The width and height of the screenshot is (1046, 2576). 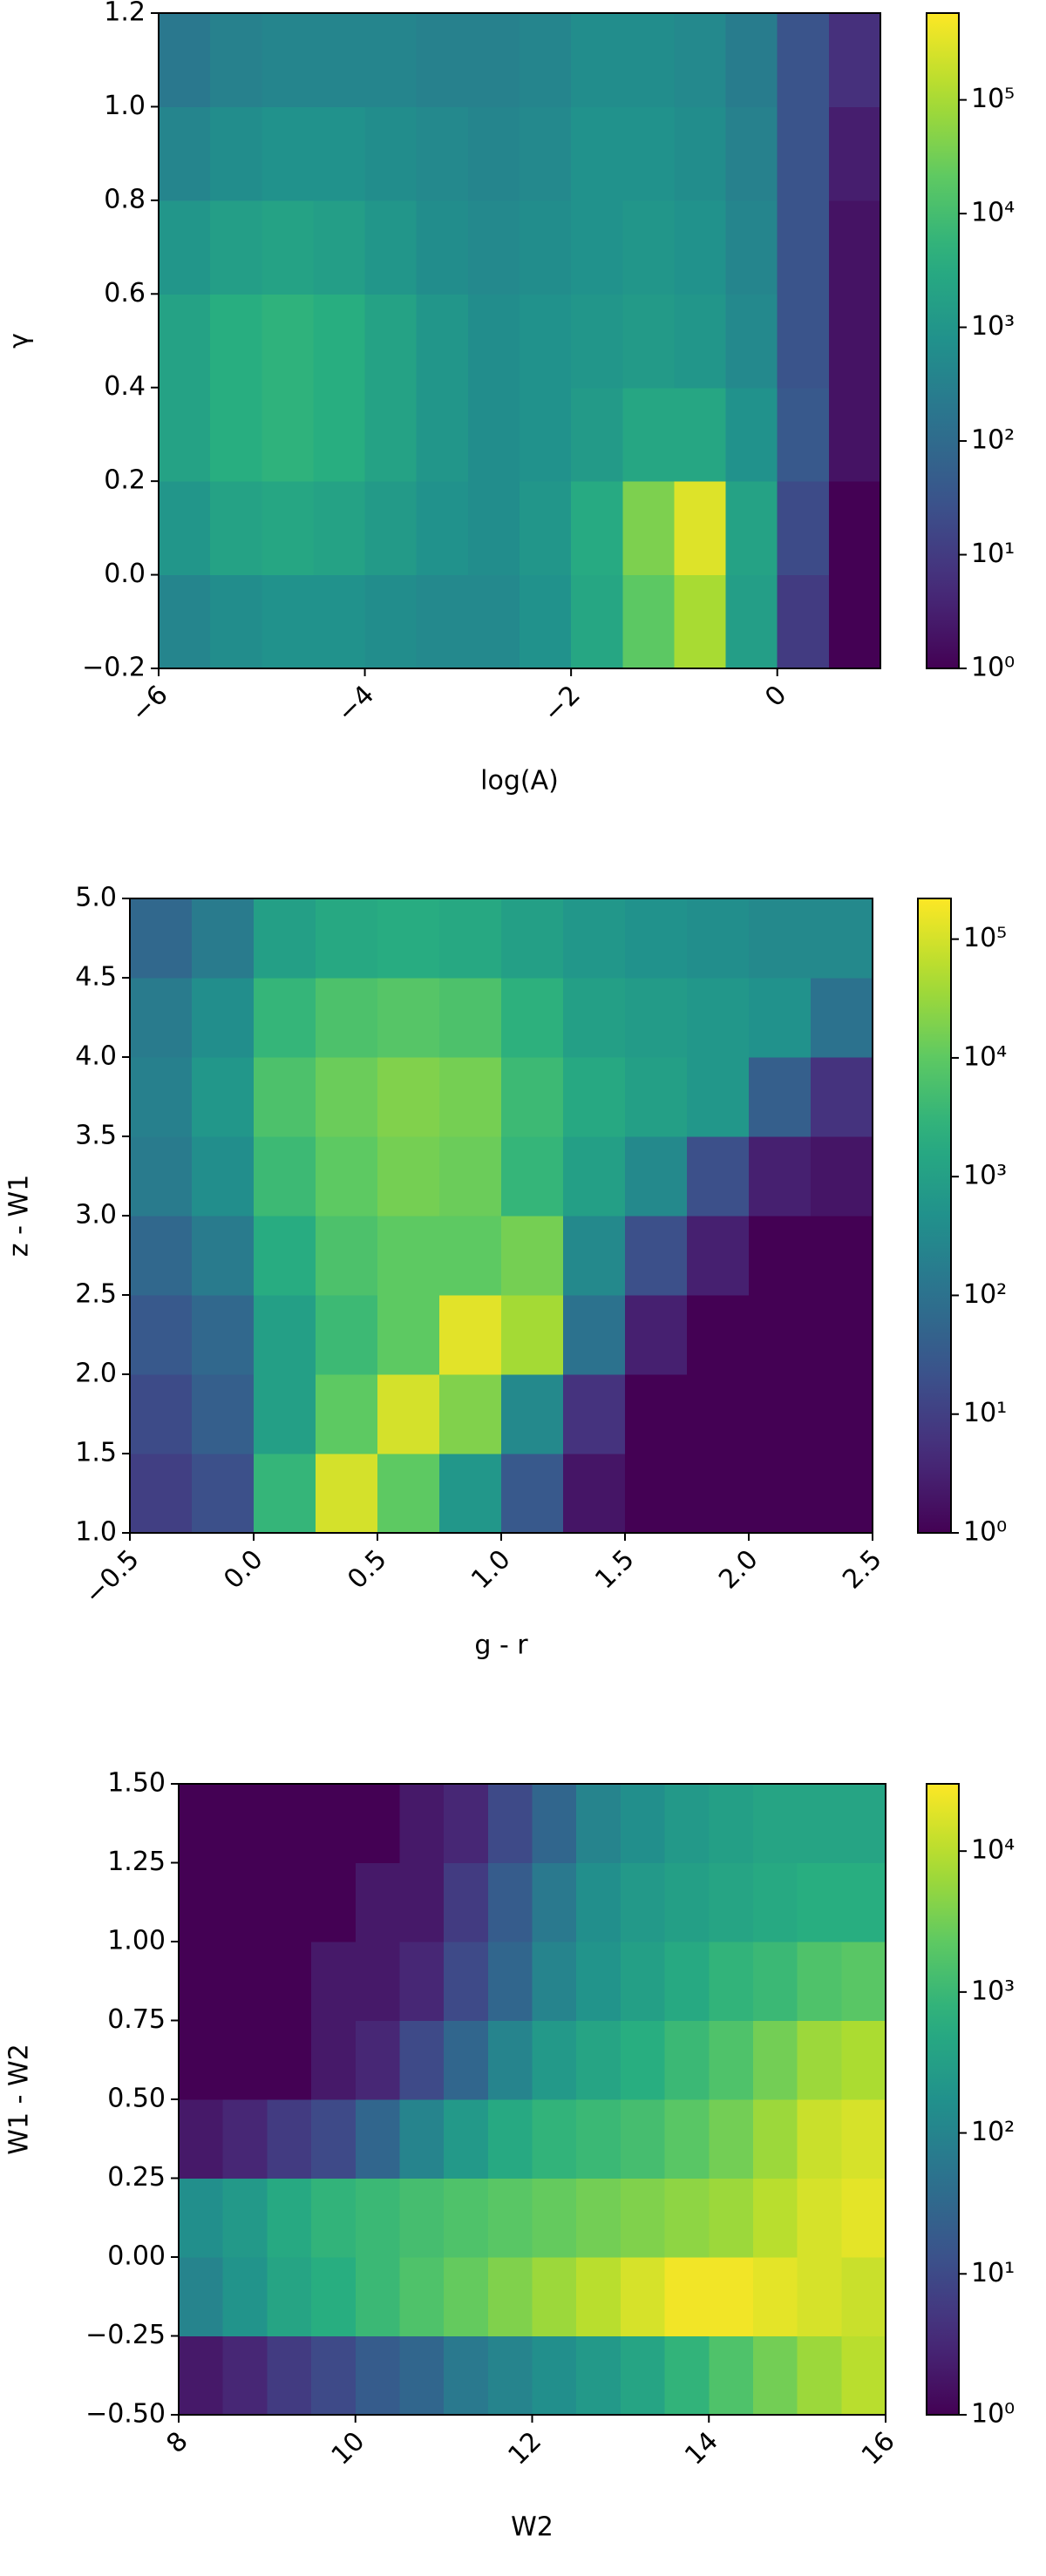 I want to click on x-tick-label: −0.5, so click(x=112, y=1577).